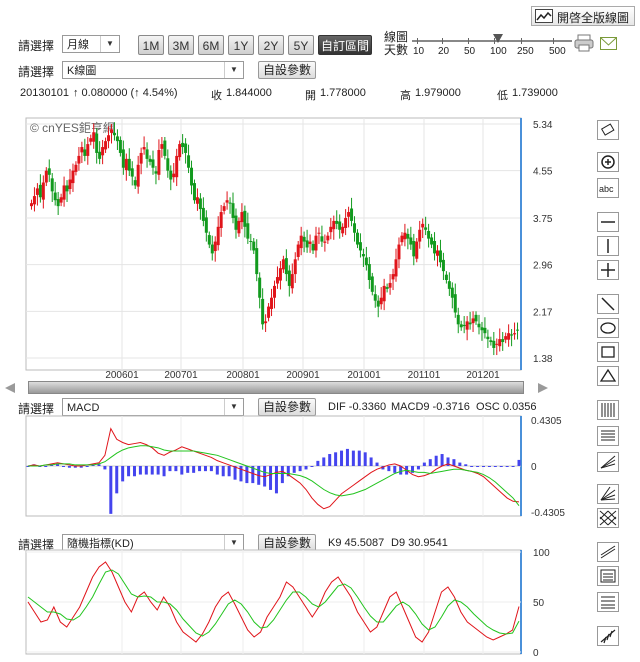 The width and height of the screenshot is (640, 662). I want to click on ruler-tool, so click(608, 602).